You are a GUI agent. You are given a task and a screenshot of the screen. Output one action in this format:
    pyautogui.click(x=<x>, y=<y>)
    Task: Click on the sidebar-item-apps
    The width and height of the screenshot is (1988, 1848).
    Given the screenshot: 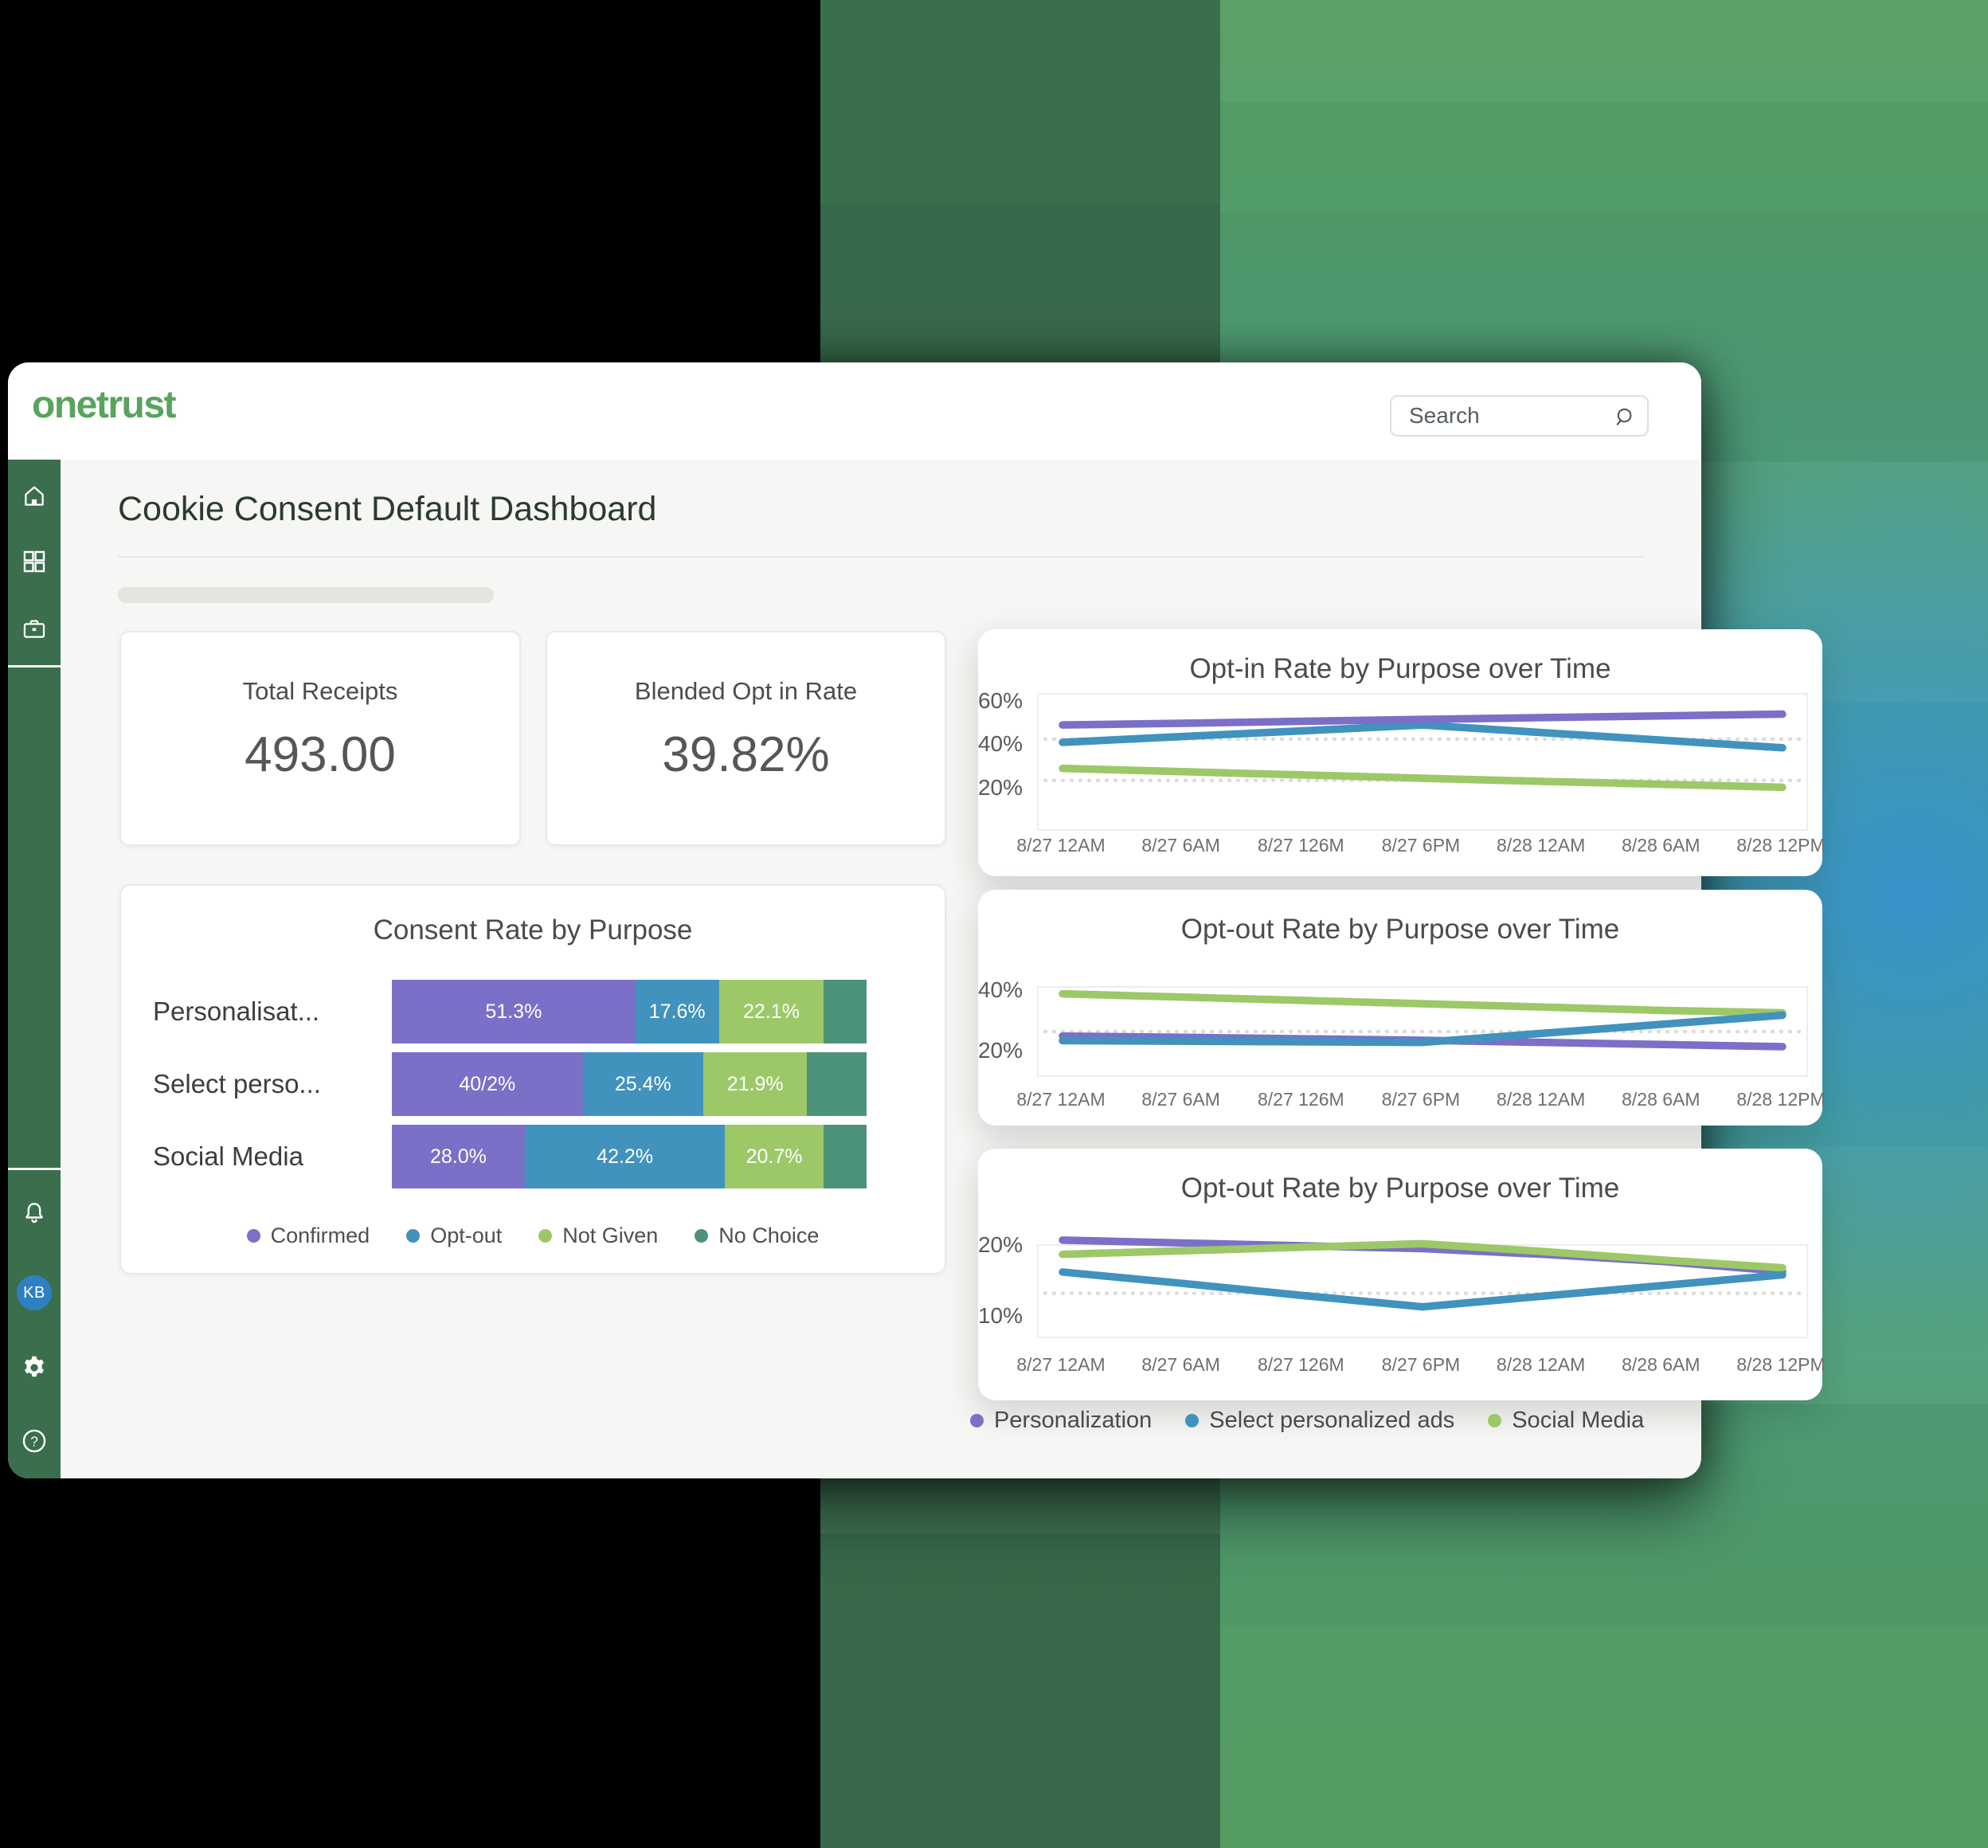 What is the action you would take?
    pyautogui.click(x=34, y=562)
    